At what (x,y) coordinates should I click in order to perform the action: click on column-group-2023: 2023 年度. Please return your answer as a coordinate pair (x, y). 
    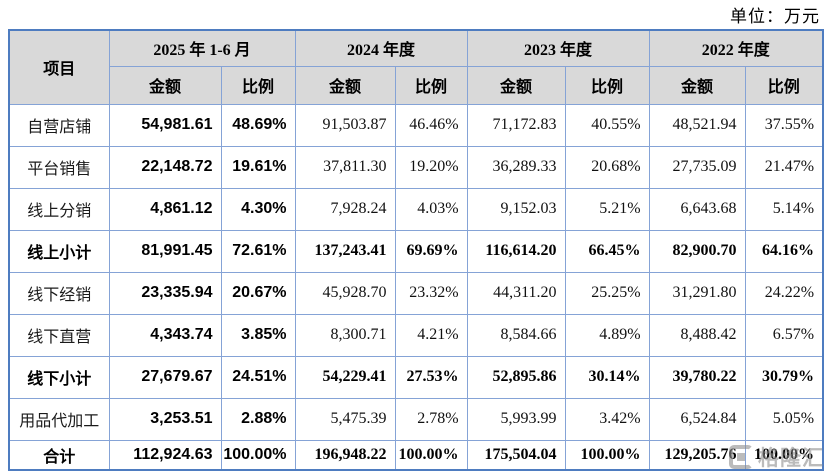
    Looking at the image, I should click on (558, 48).